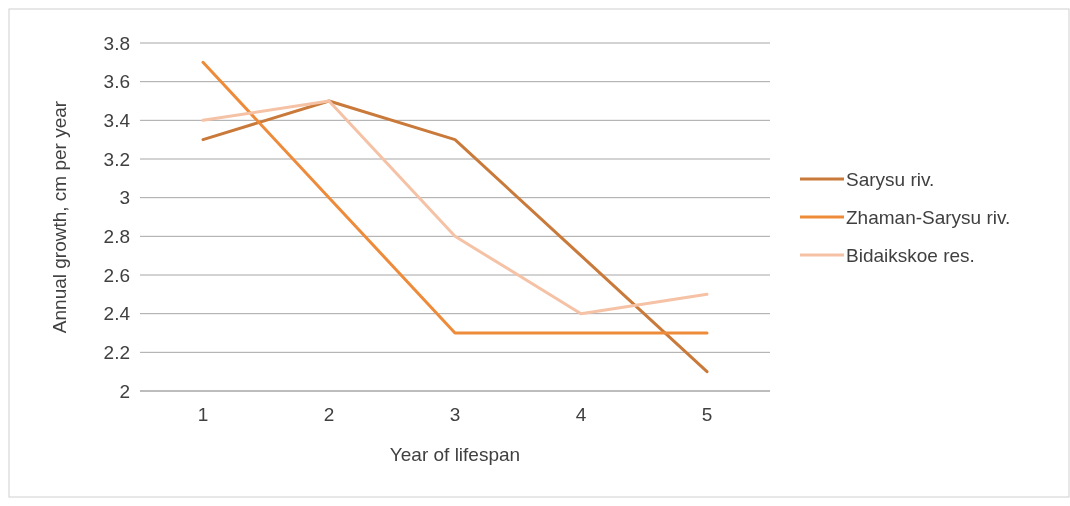 This screenshot has width=1070, height=506. Describe the element at coordinates (117, 314) in the screenshot. I see `y-tick-label: 2.4` at that location.